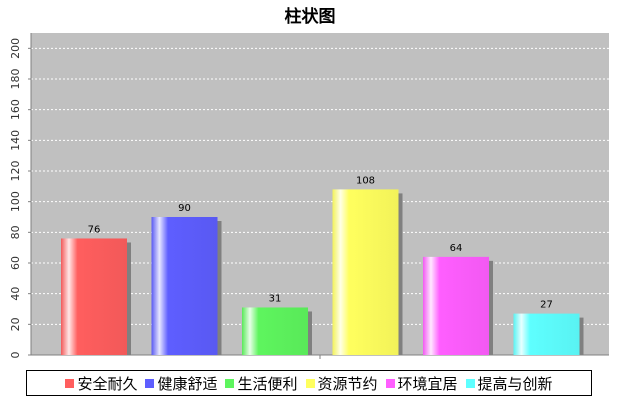 This screenshot has height=400, width=620. Describe the element at coordinates (15, 263) in the screenshot. I see `y-tick-label: 60` at that location.